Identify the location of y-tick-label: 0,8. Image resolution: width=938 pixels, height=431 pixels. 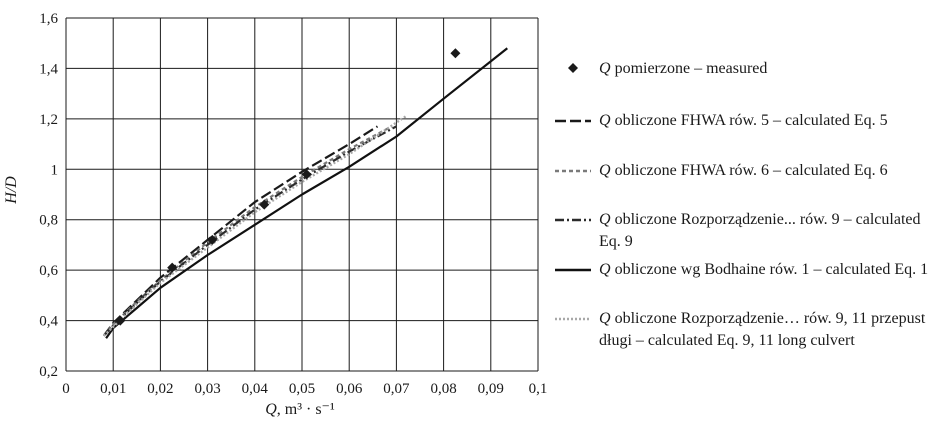
(48, 221).